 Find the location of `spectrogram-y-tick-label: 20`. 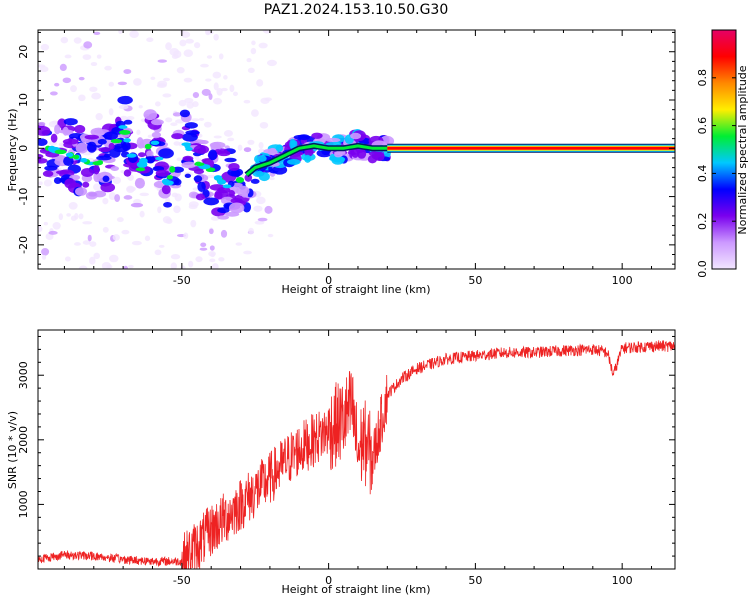

spectrogram-y-tick-label: 20 is located at coordinates (23, 52).